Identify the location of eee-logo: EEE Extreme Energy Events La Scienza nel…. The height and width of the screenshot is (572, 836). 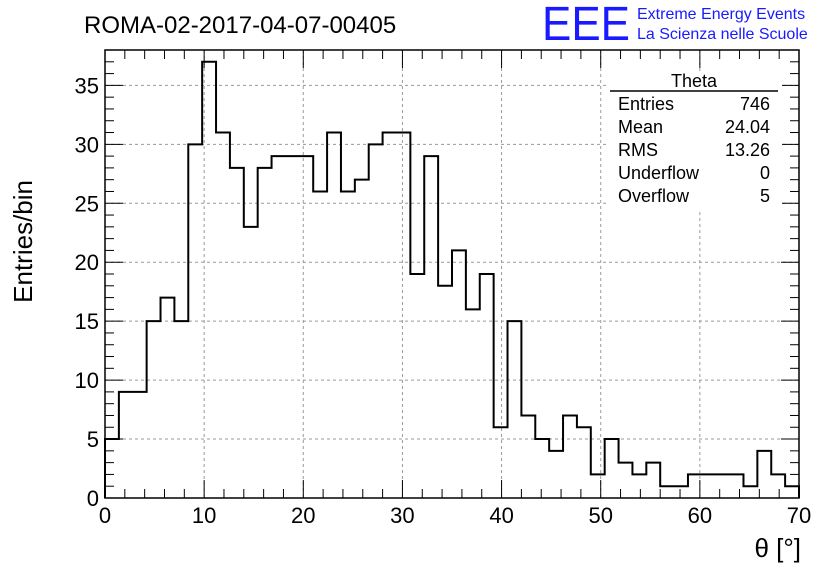
(675, 25).